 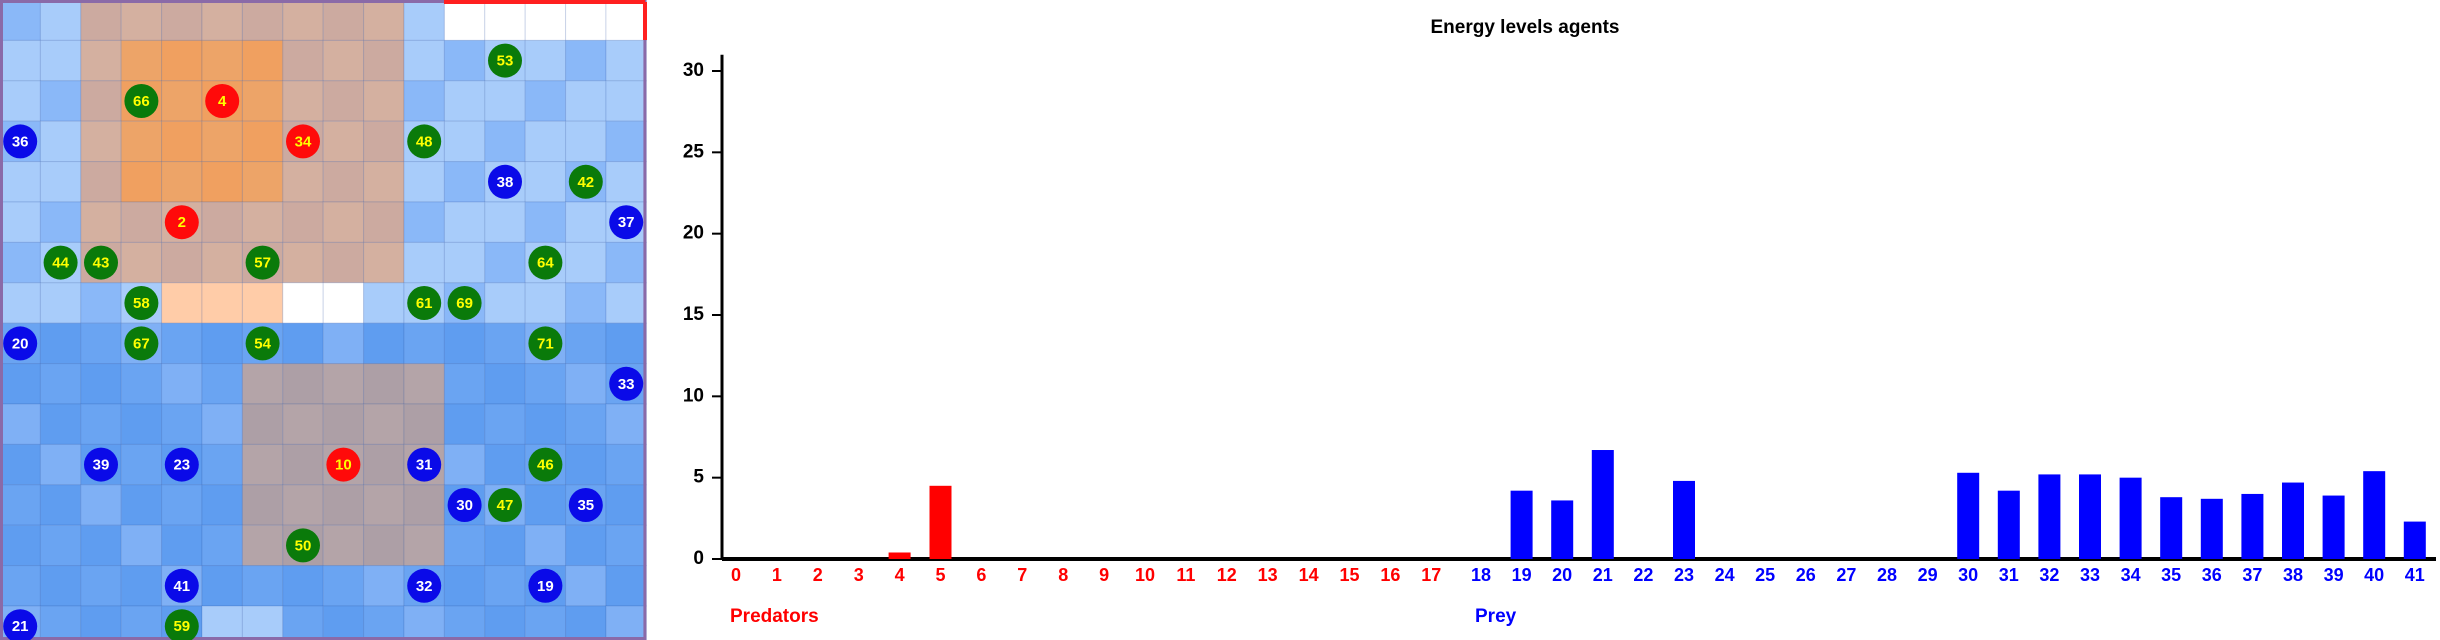 I want to click on x-tick-label: 14, so click(x=1309, y=575).